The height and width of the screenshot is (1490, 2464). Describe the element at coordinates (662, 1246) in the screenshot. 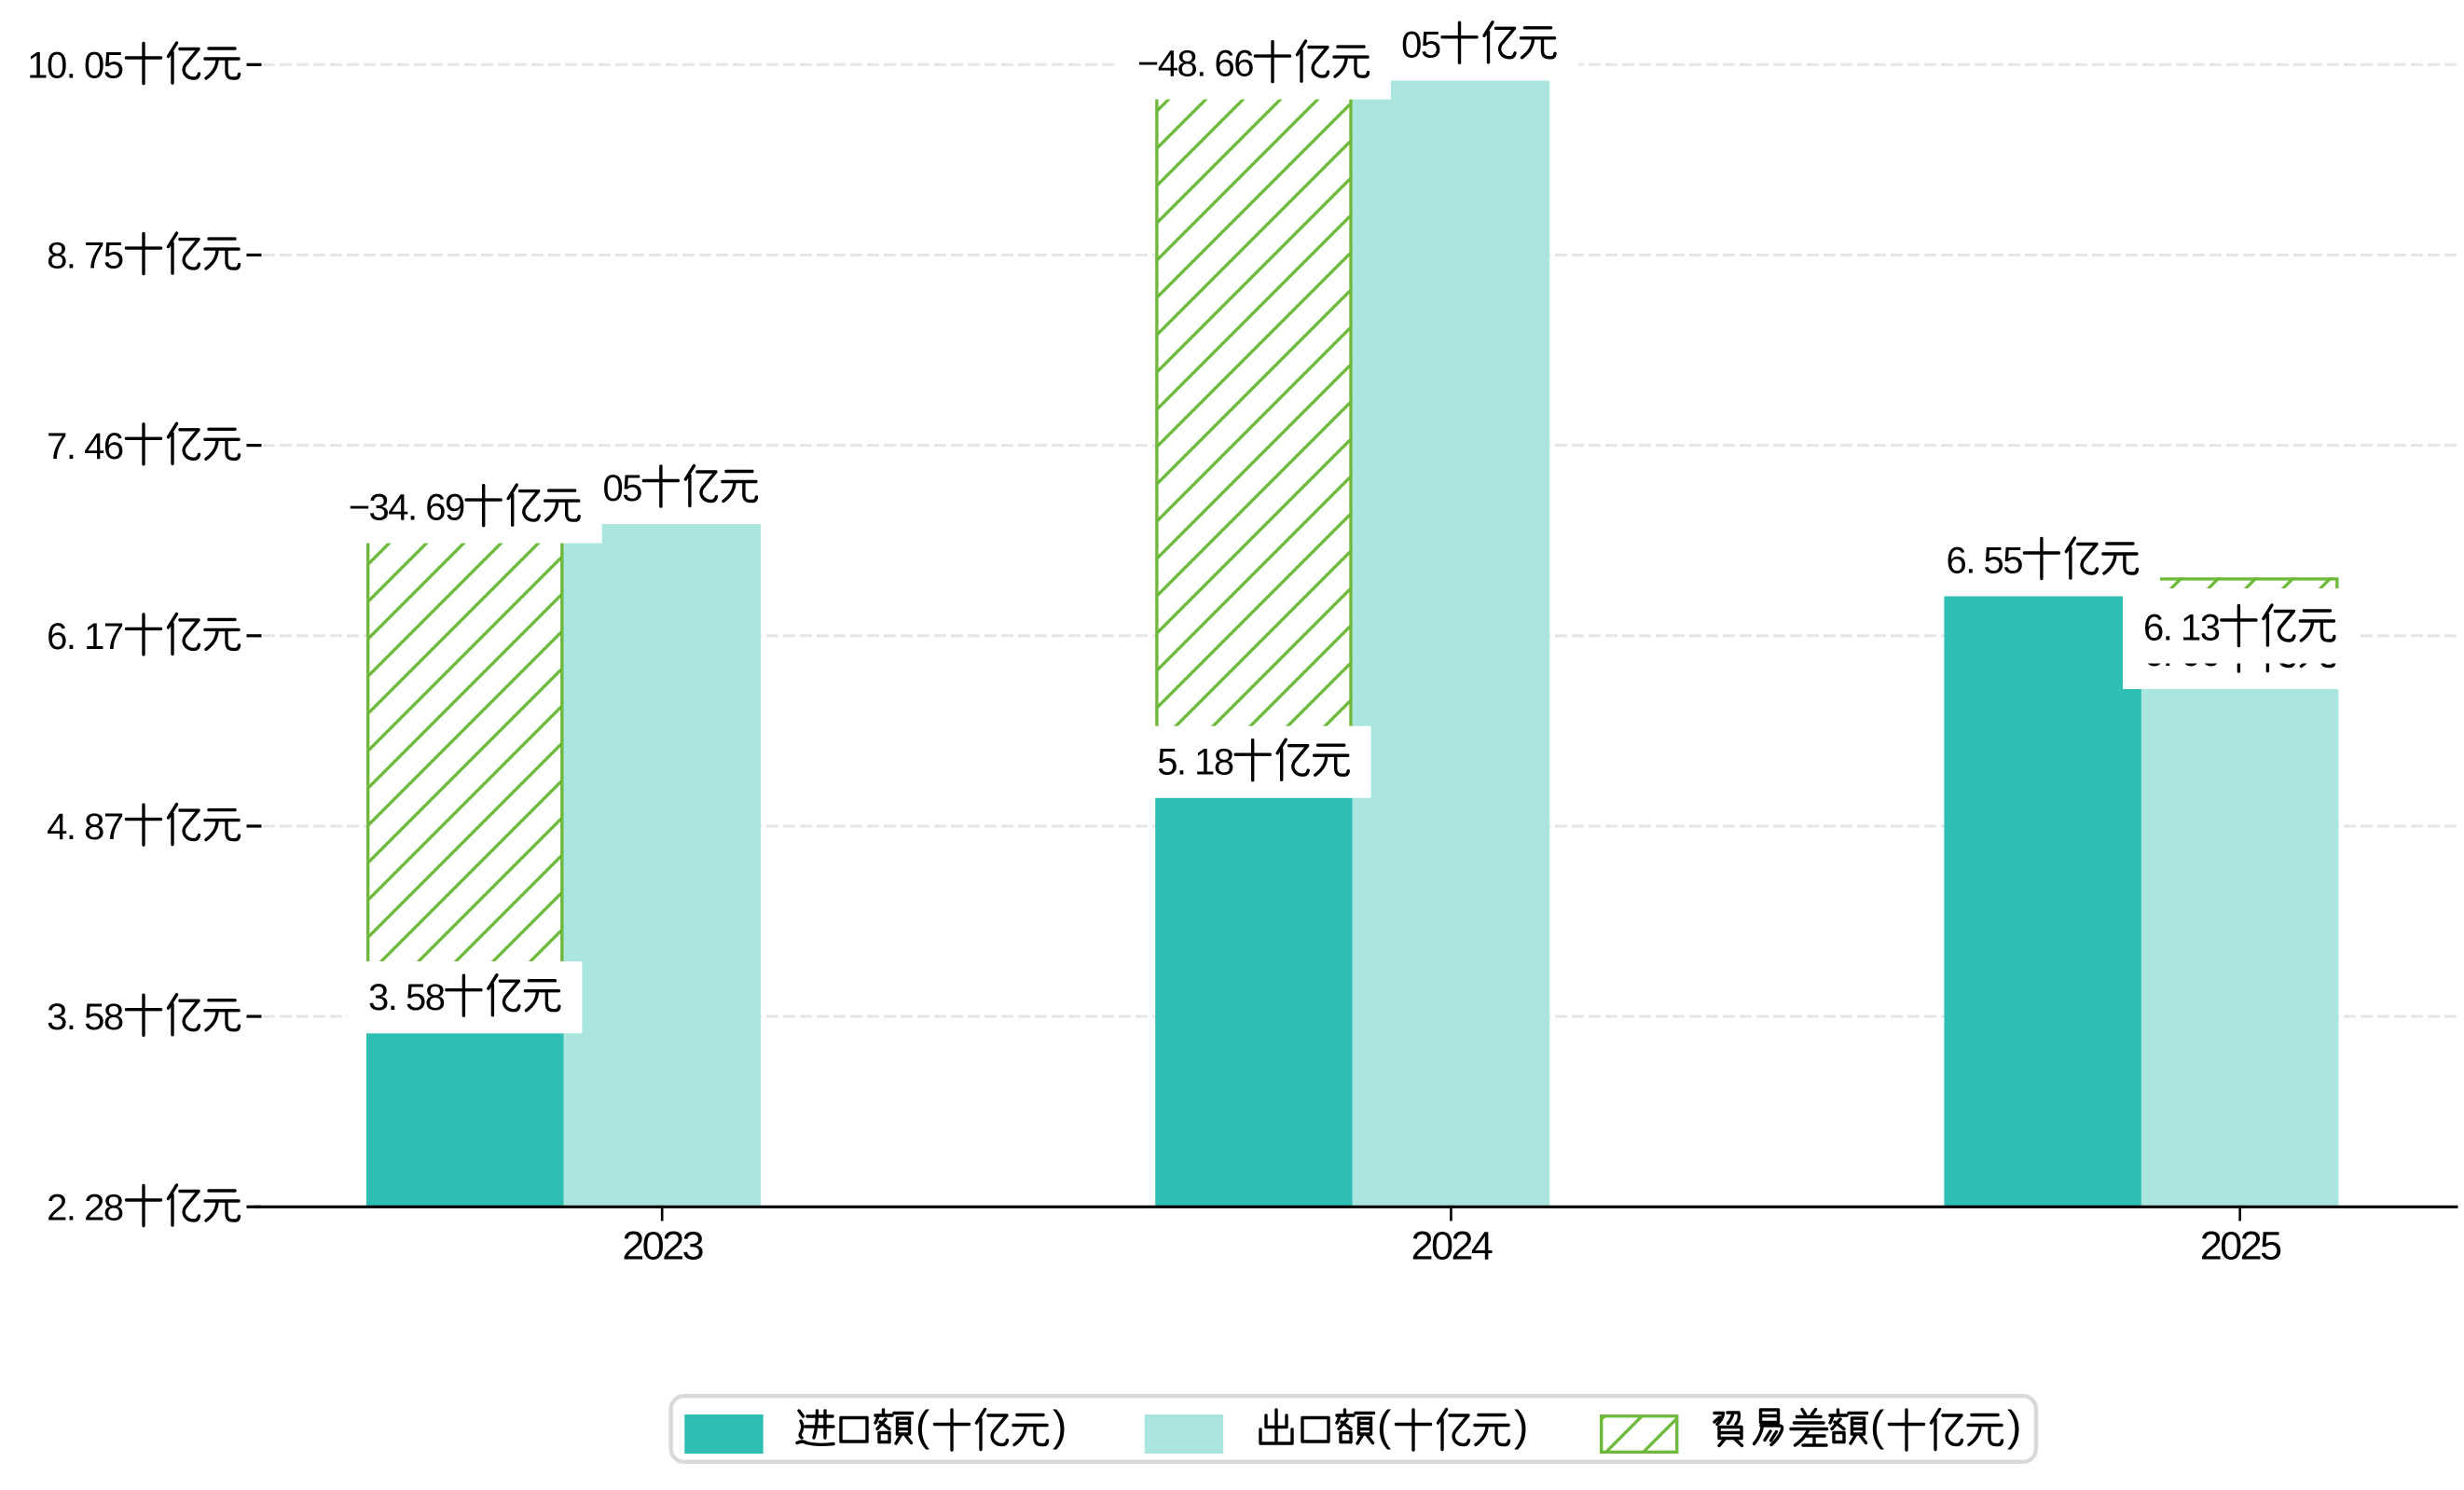

I see `svg-text: 2023` at that location.